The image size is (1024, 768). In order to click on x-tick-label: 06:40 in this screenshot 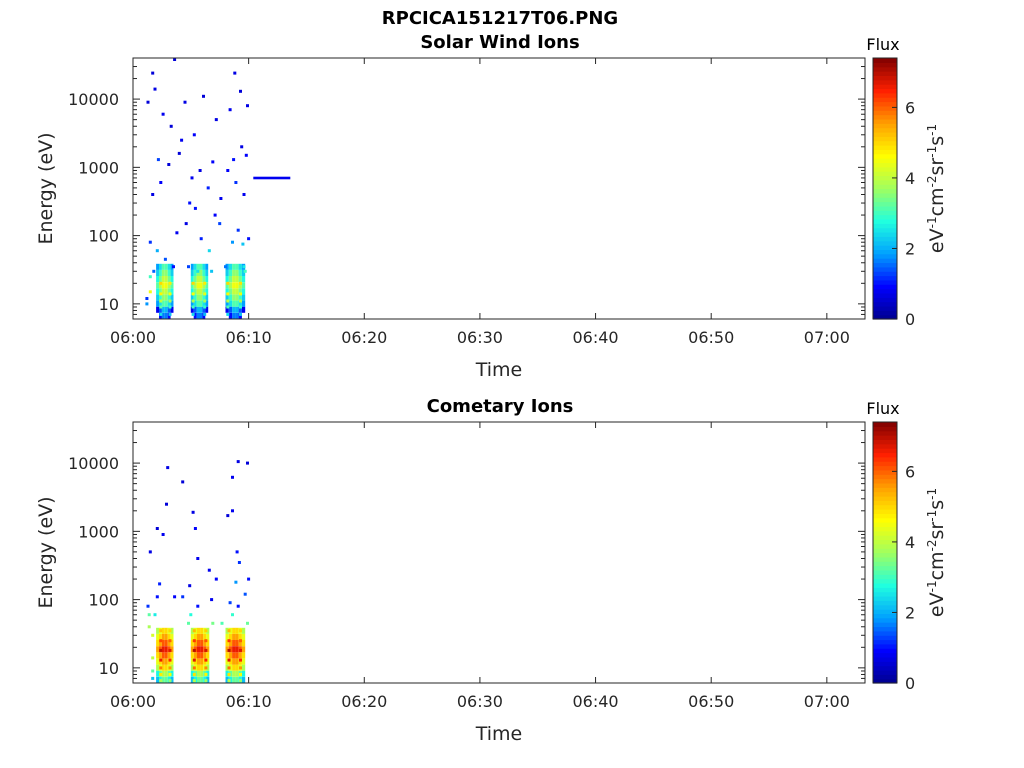, I will do `click(596, 337)`.